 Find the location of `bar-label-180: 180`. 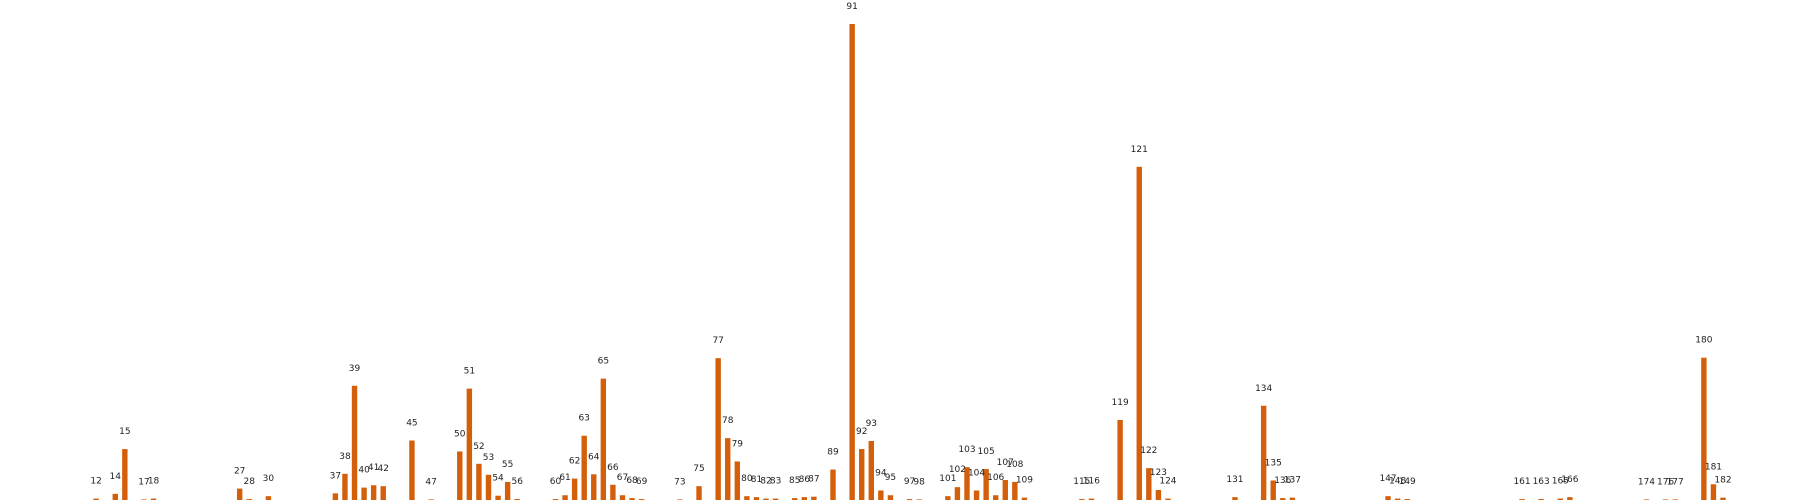

bar-label-180: 180 is located at coordinates (1703, 341).